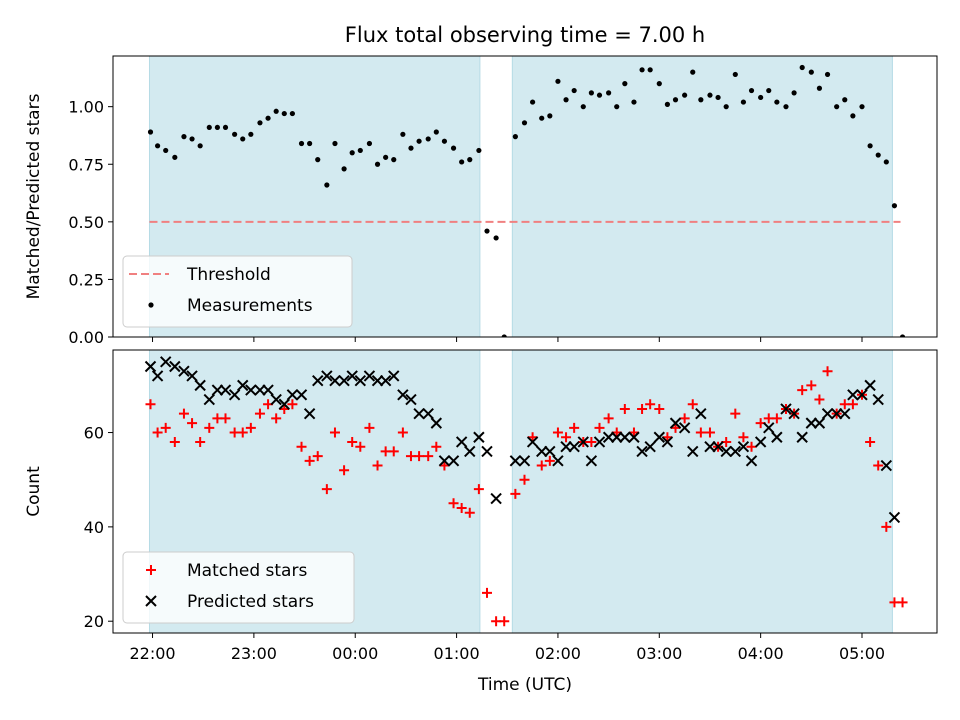 The width and height of the screenshot is (960, 720). I want to click on y-tick-label: 0.25, so click(86, 279).